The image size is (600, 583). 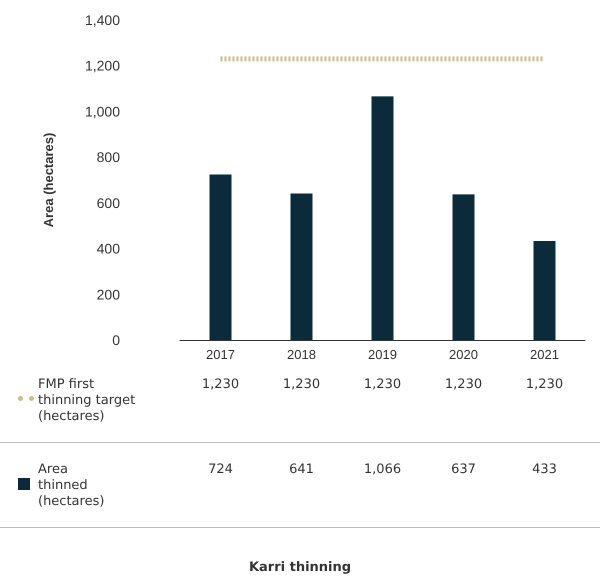 What do you see at coordinates (544, 354) in the screenshot?
I see `x-tick-label: 2021` at bounding box center [544, 354].